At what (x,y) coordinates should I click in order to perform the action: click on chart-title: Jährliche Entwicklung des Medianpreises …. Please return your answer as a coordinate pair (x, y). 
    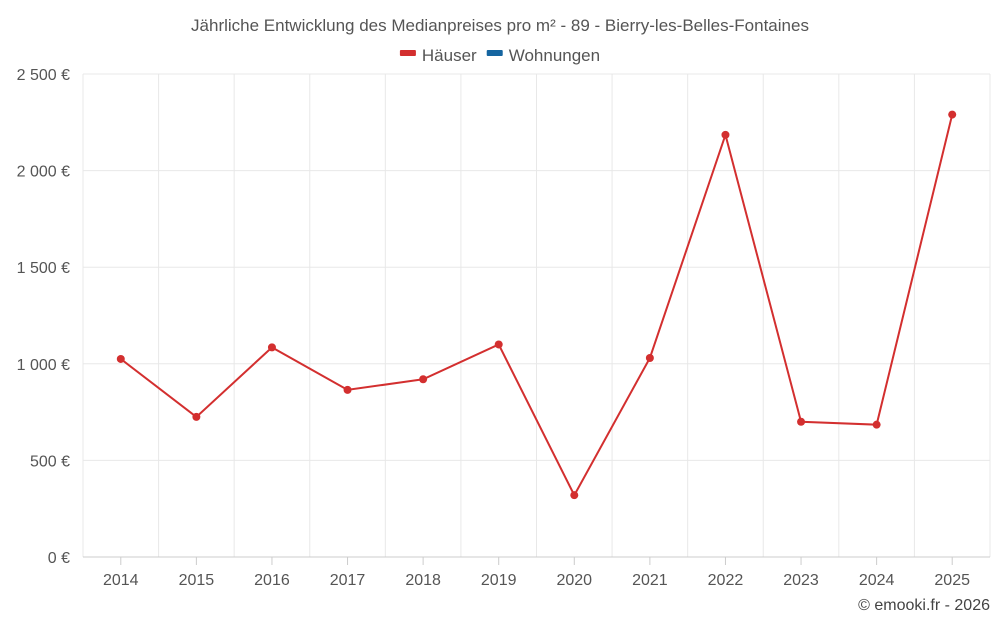
    Looking at the image, I should click on (500, 25).